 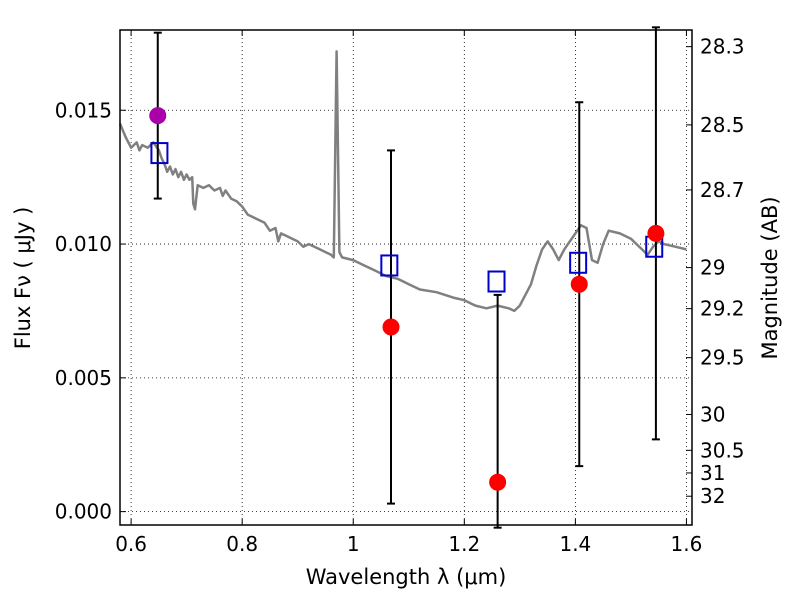 What do you see at coordinates (575, 544) in the screenshot?
I see `x-tick-label: 1.4` at bounding box center [575, 544].